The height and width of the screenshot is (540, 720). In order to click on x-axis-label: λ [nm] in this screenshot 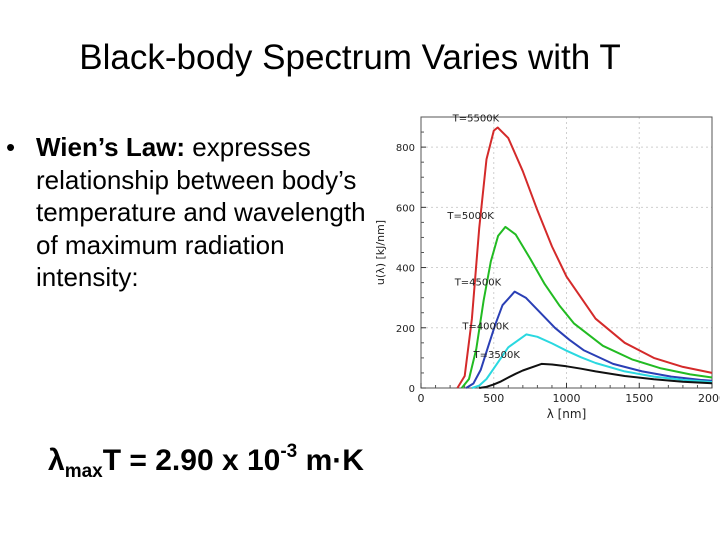, I will do `click(567, 414)`.